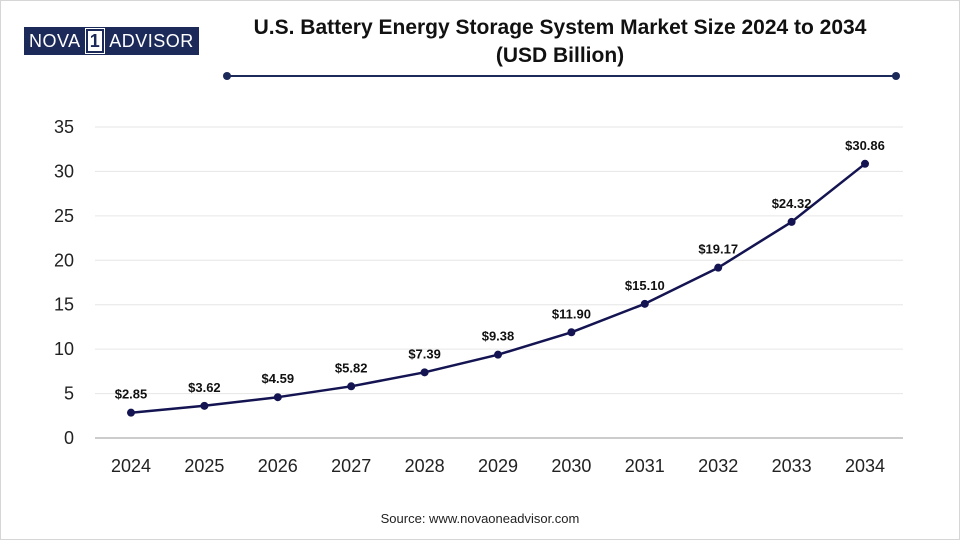  What do you see at coordinates (55, 41) in the screenshot?
I see `brand-logo-part-a: NOVA` at bounding box center [55, 41].